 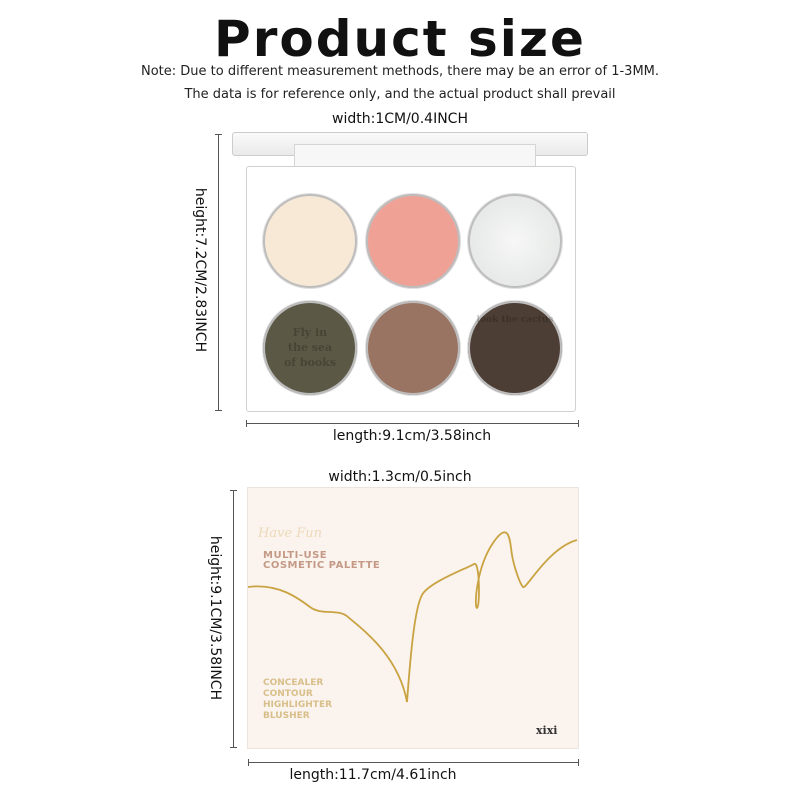 What do you see at coordinates (413, 762) in the screenshot?
I see `box-length-line` at bounding box center [413, 762].